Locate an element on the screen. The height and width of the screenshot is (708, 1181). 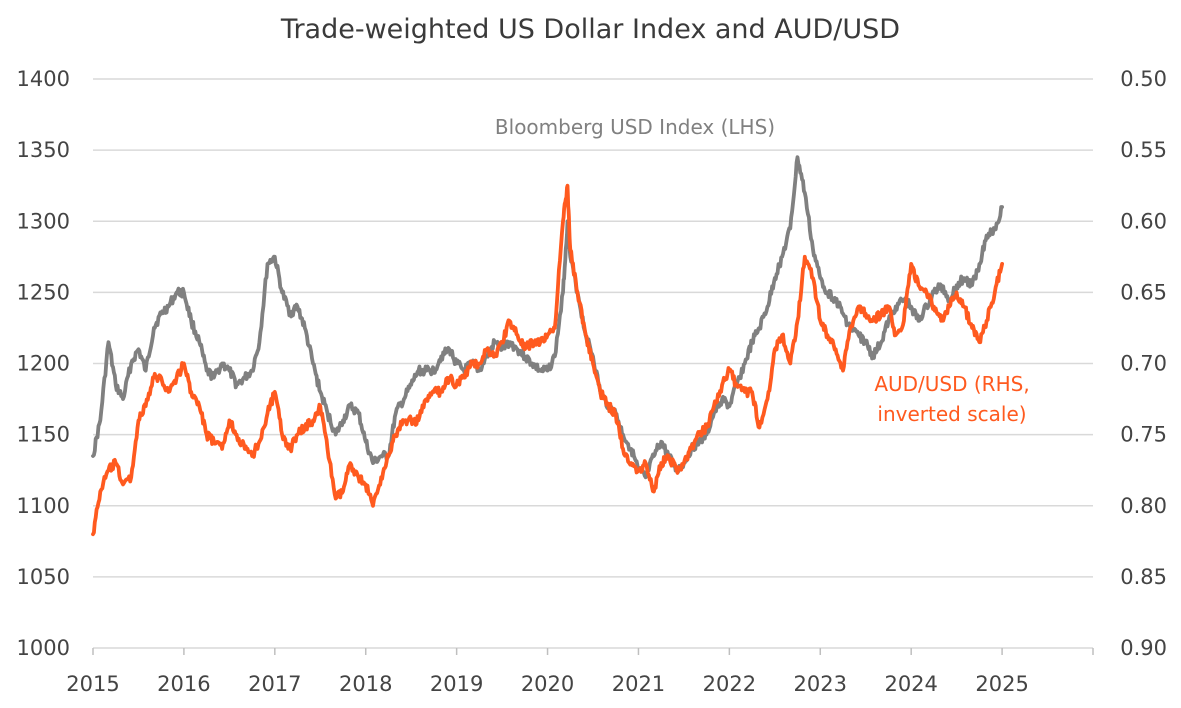
right-tick-label: 0.85 is located at coordinates (1143, 577).